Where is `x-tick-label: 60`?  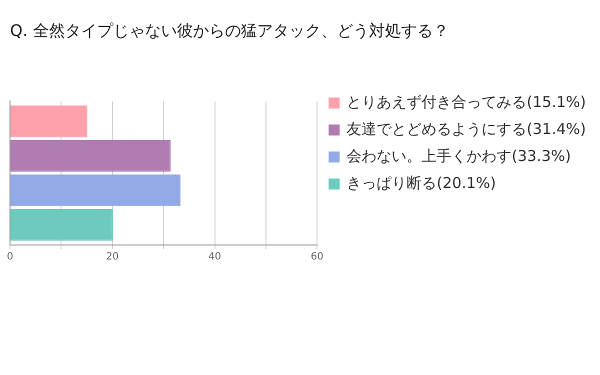 x-tick-label: 60 is located at coordinates (317, 257).